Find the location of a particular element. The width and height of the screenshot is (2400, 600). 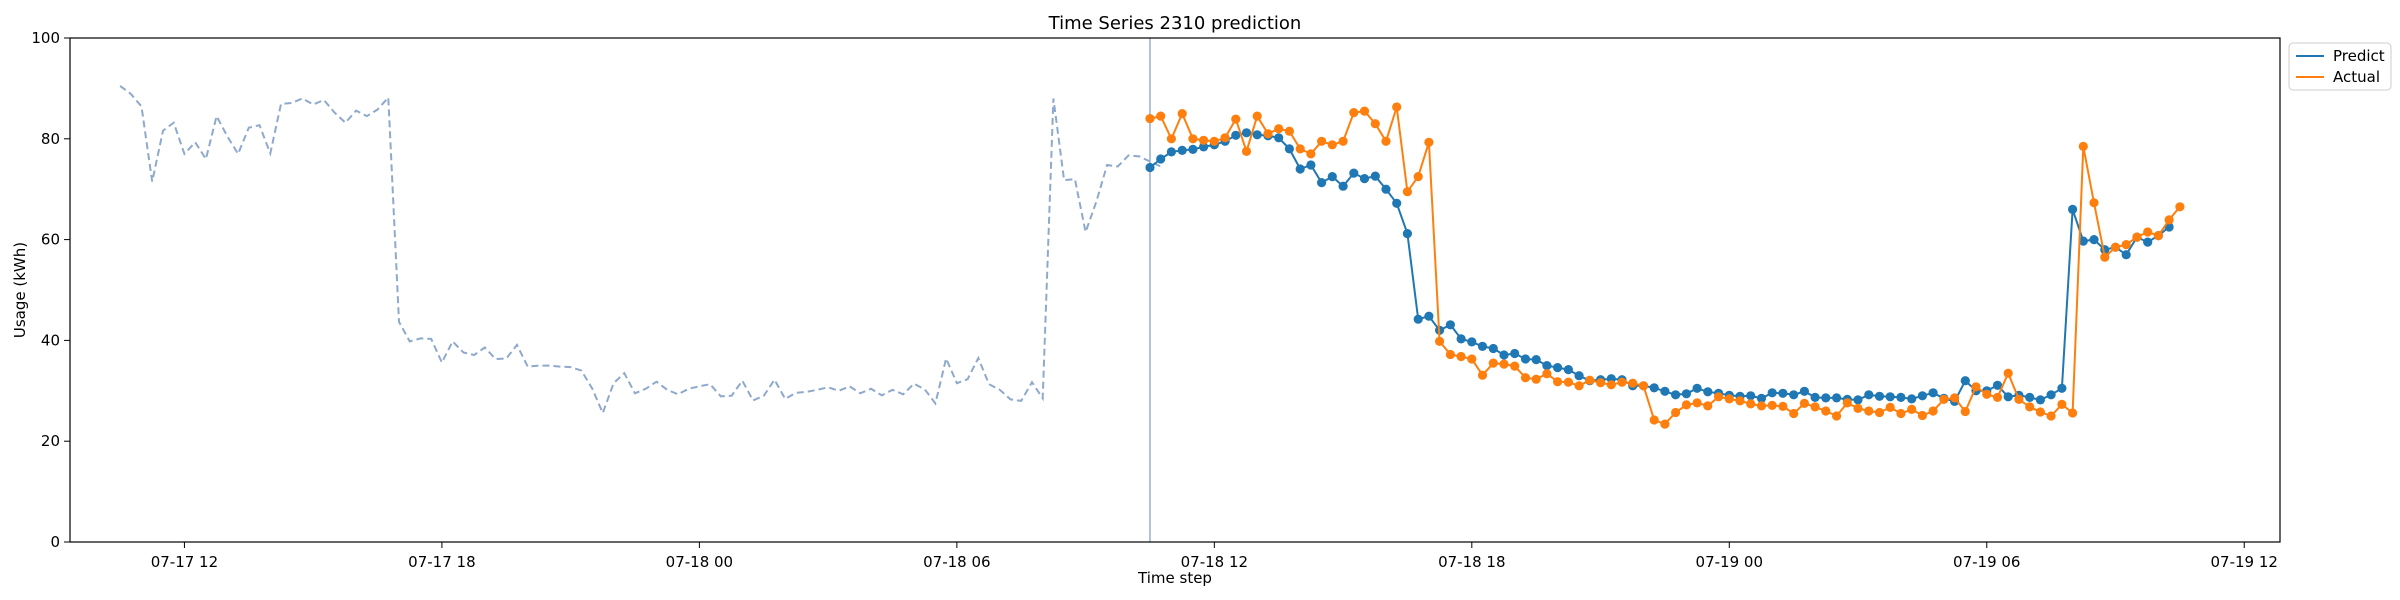

y-tick-label: 20 is located at coordinates (50, 441).